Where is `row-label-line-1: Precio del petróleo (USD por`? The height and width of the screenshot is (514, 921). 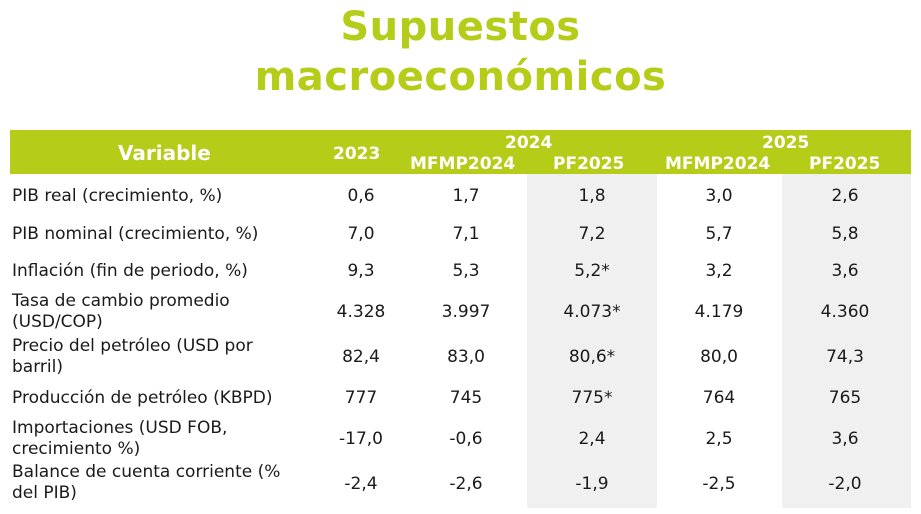
row-label-line-1: Precio del petróleo (USD por is located at coordinates (132, 346).